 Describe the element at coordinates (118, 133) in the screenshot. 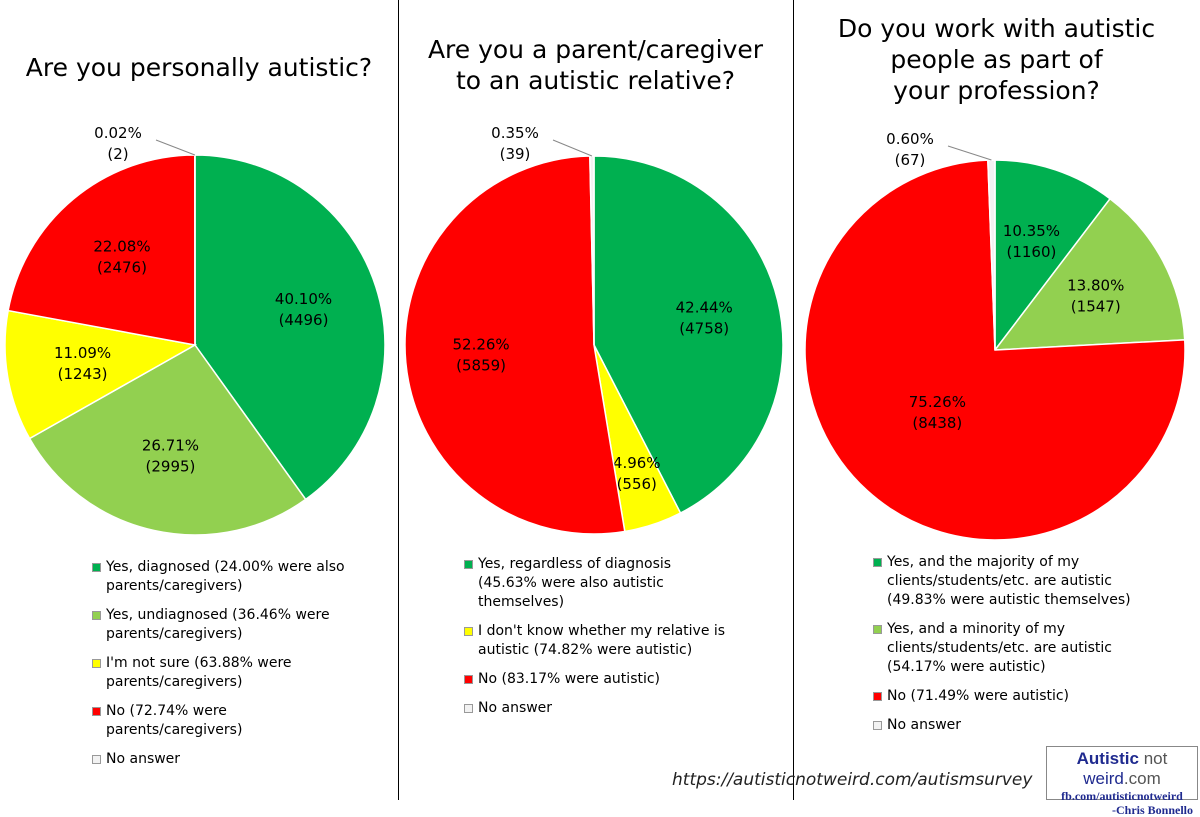

I see `slice-percent-label: 0.02%` at that location.